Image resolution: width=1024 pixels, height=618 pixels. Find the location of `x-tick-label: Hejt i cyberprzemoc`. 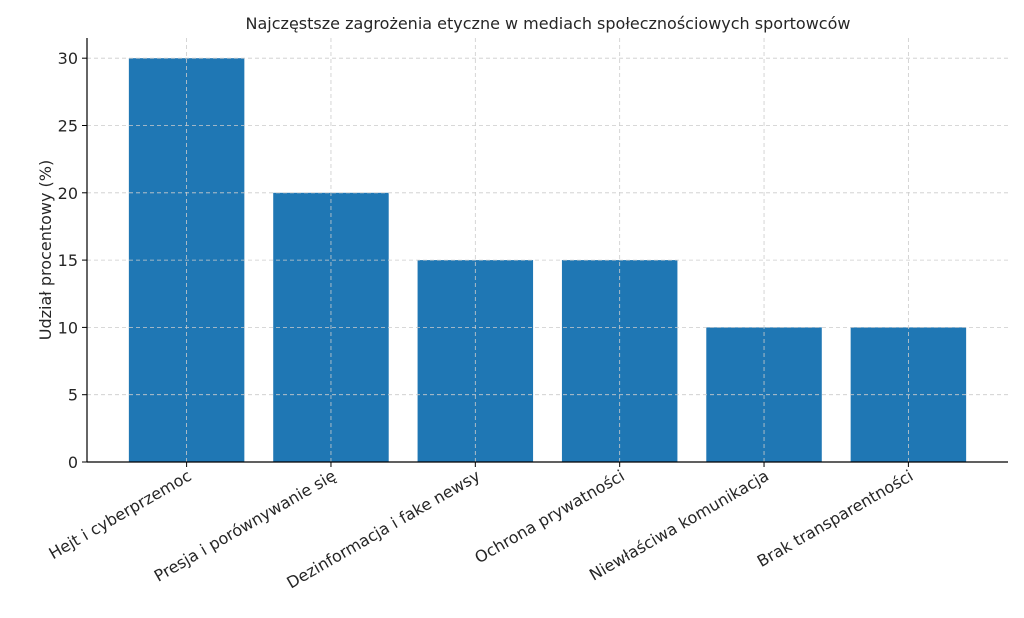

x-tick-label: Hejt i cyberprzemoc is located at coordinates (120, 514).